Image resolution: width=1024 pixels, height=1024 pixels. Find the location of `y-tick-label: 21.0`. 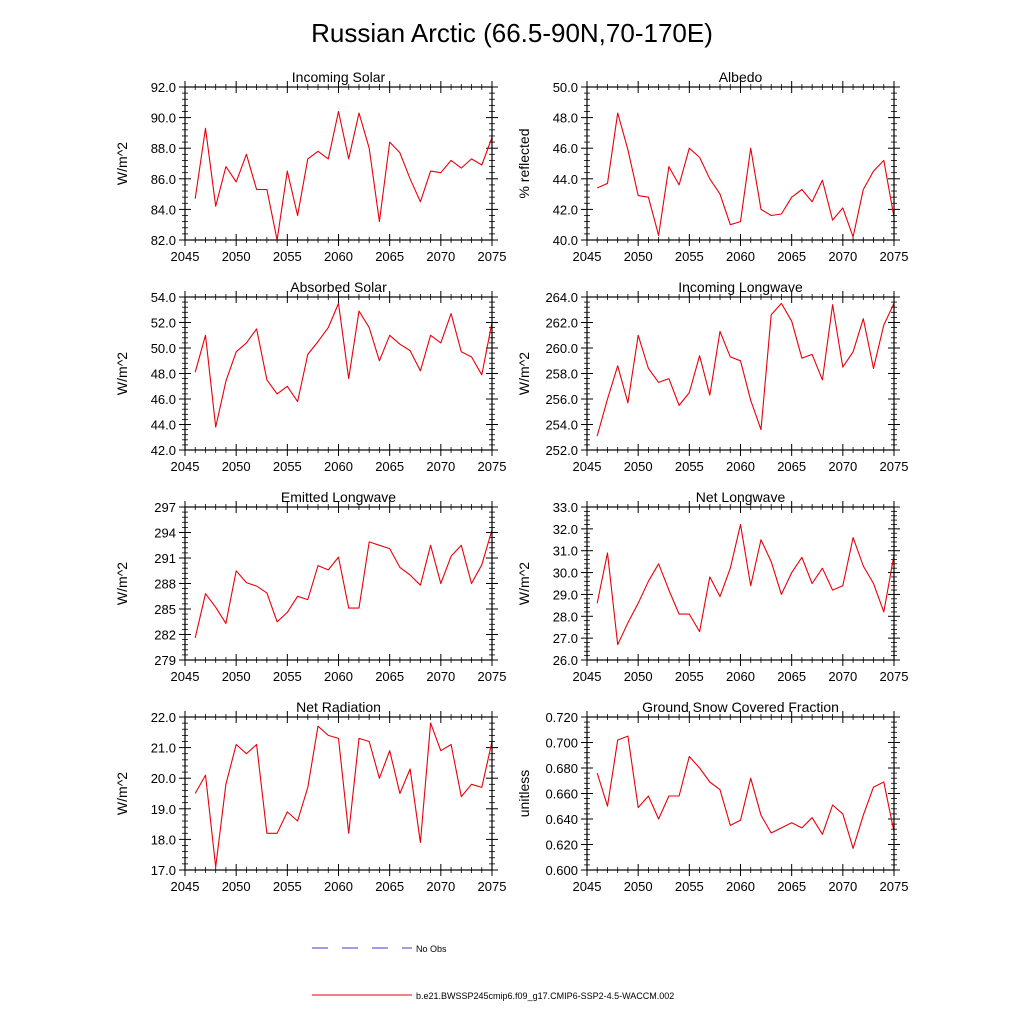

y-tick-label: 21.0 is located at coordinates (163, 748).